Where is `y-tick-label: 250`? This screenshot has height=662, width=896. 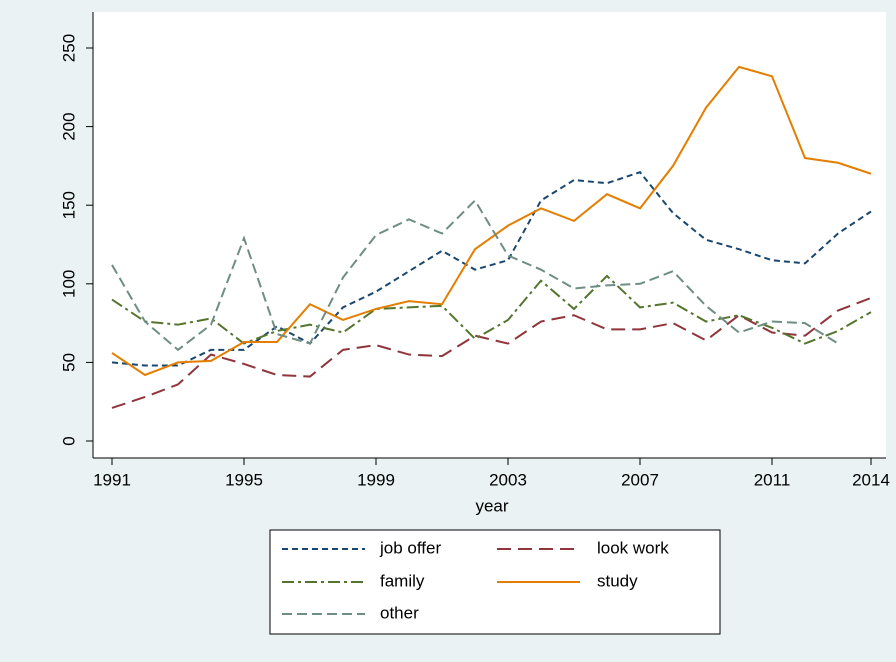 y-tick-label: 250 is located at coordinates (68, 48).